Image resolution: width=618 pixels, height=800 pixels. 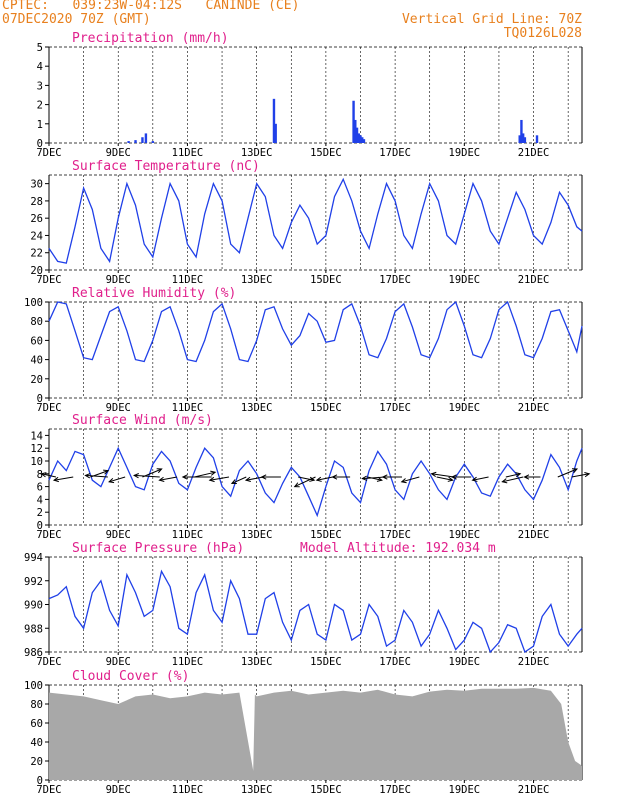 What do you see at coordinates (395, 280) in the screenshot?
I see `temp-xtick-label: 17DEC` at bounding box center [395, 280].